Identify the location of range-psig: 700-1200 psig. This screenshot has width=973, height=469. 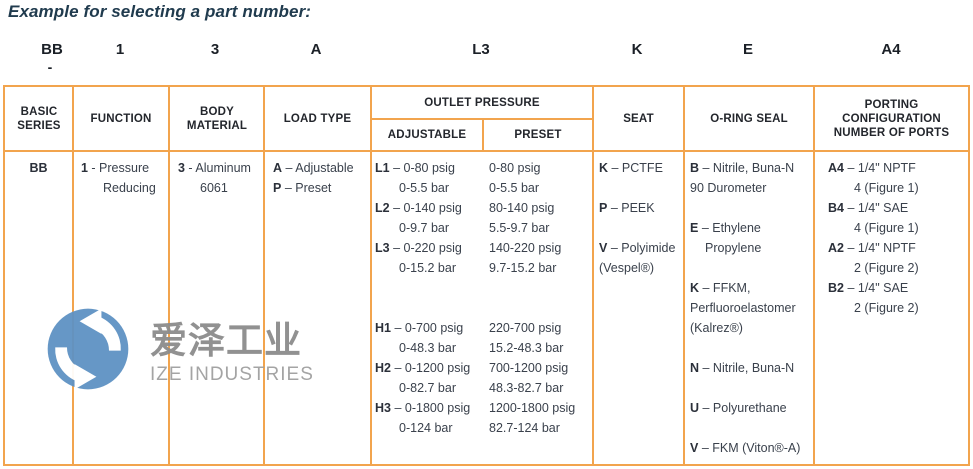
(529, 368).